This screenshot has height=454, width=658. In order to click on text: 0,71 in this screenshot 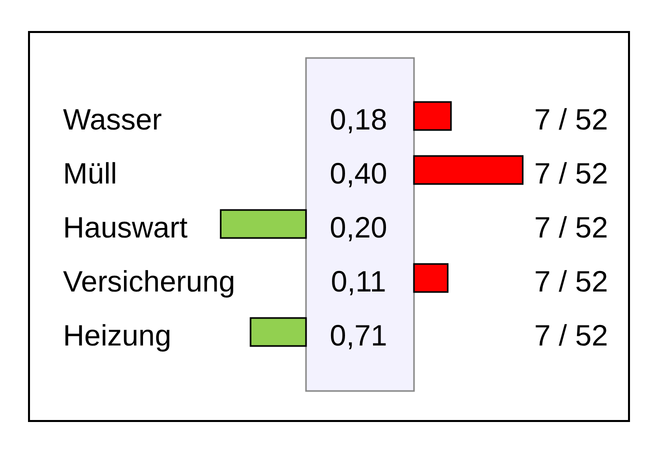, I will do `click(359, 336)`.